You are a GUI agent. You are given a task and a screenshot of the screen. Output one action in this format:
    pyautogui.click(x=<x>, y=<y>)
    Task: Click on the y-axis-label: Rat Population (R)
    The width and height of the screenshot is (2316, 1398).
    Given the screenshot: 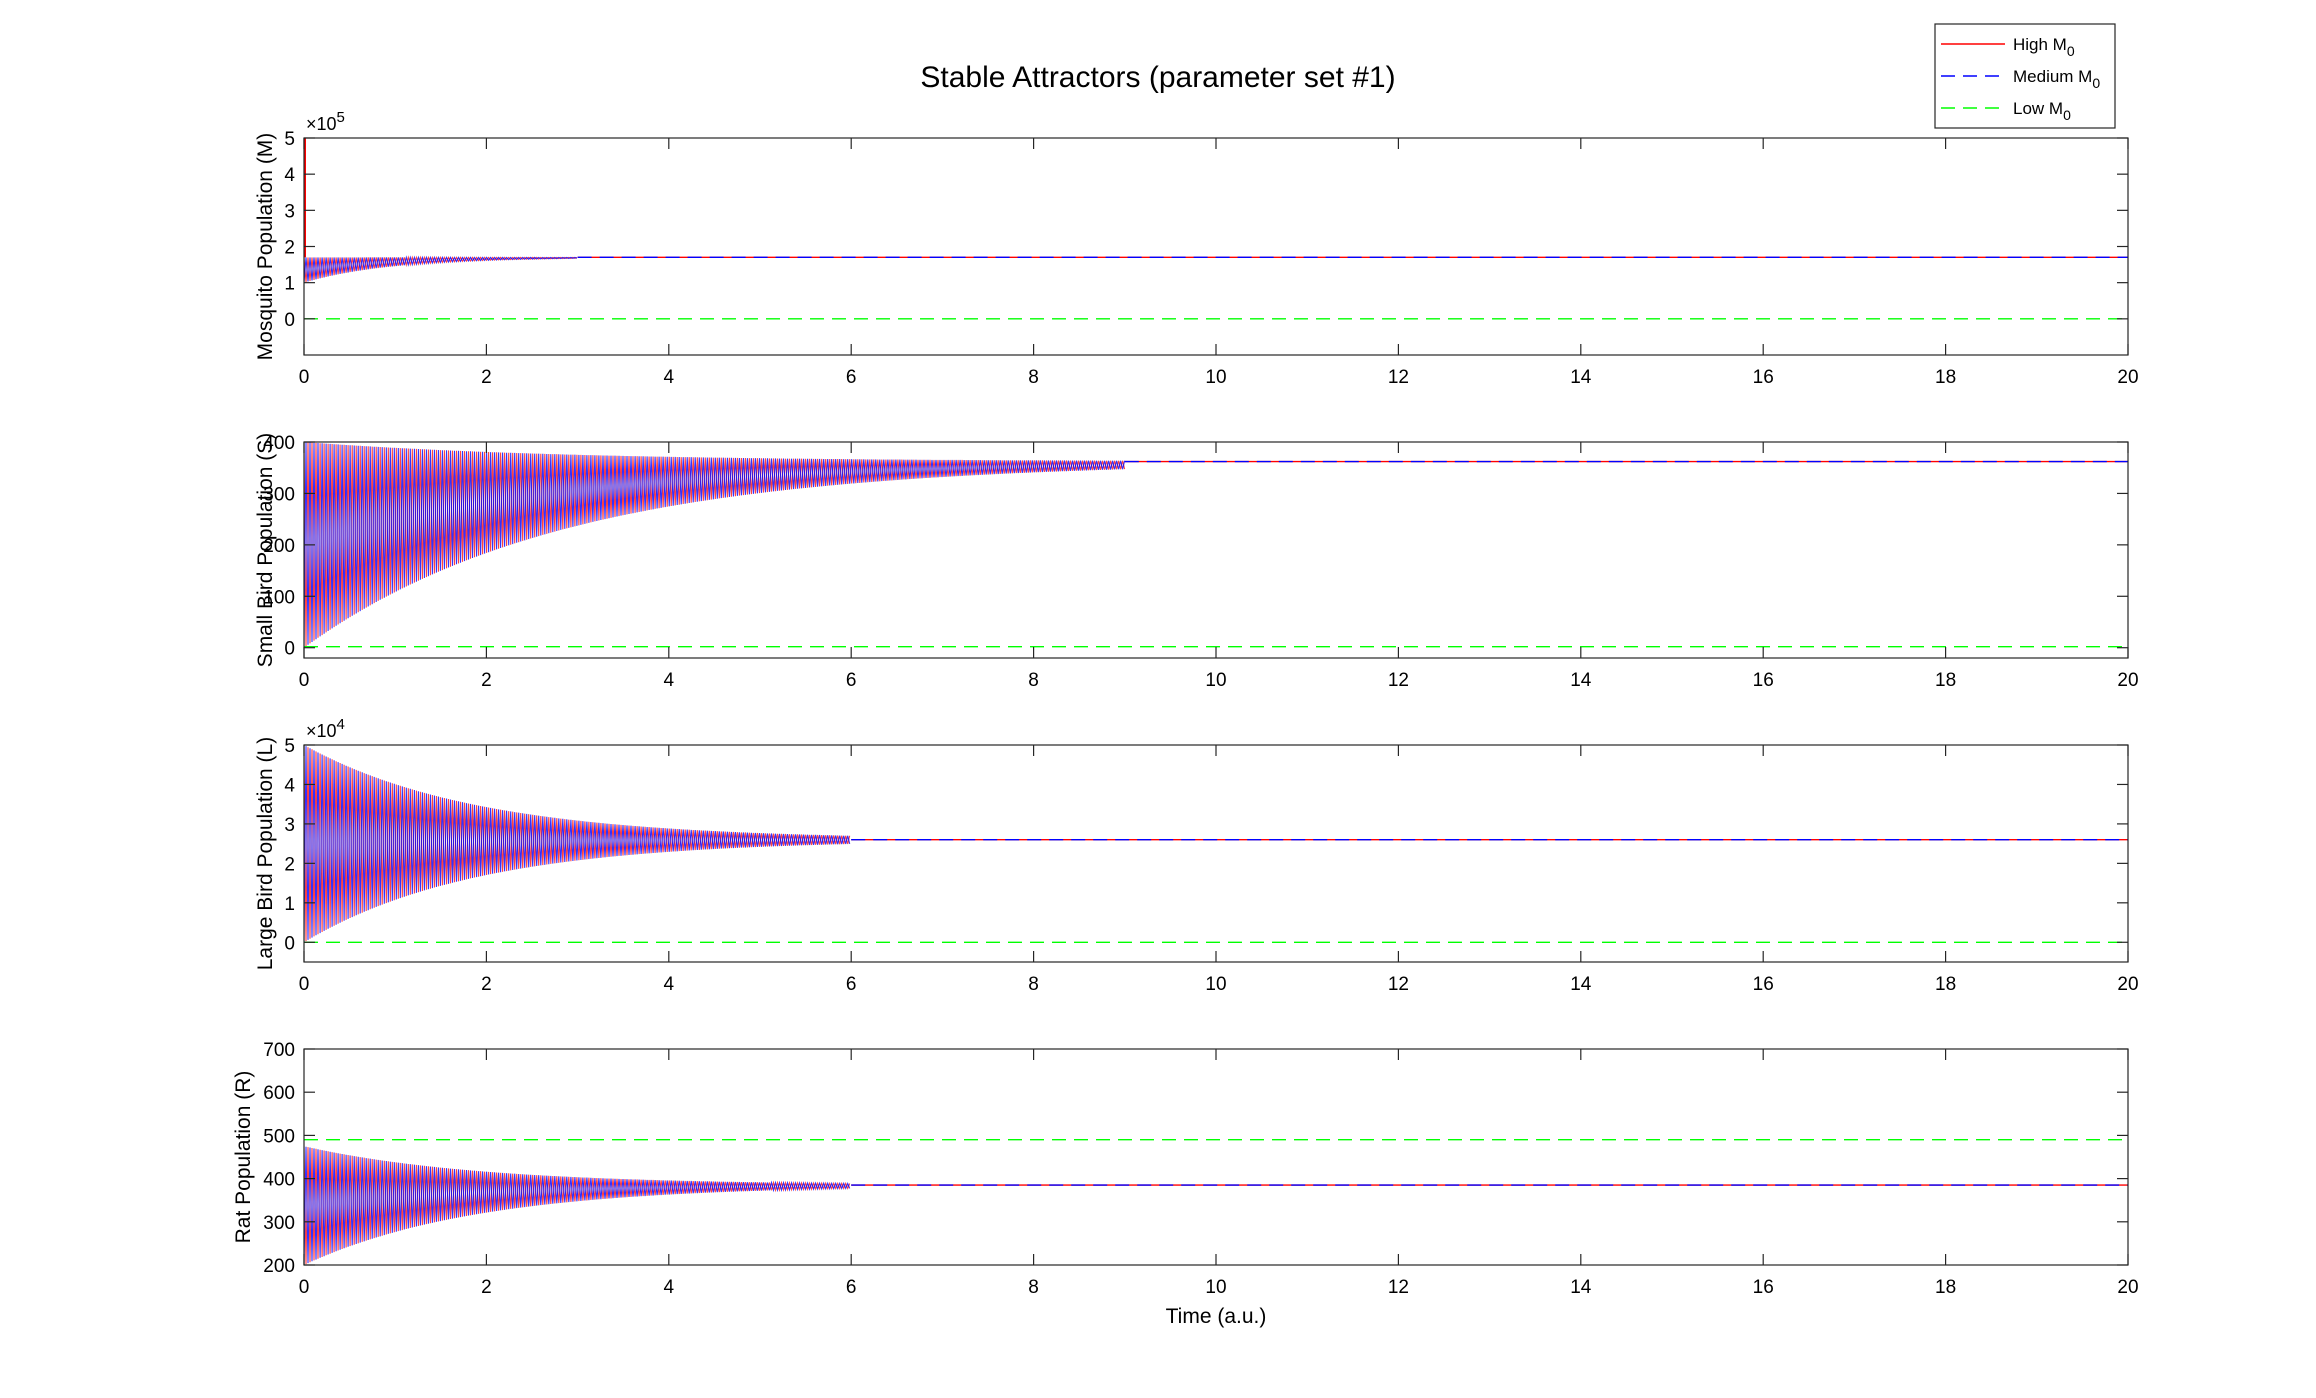 What is the action you would take?
    pyautogui.click(x=243, y=1157)
    